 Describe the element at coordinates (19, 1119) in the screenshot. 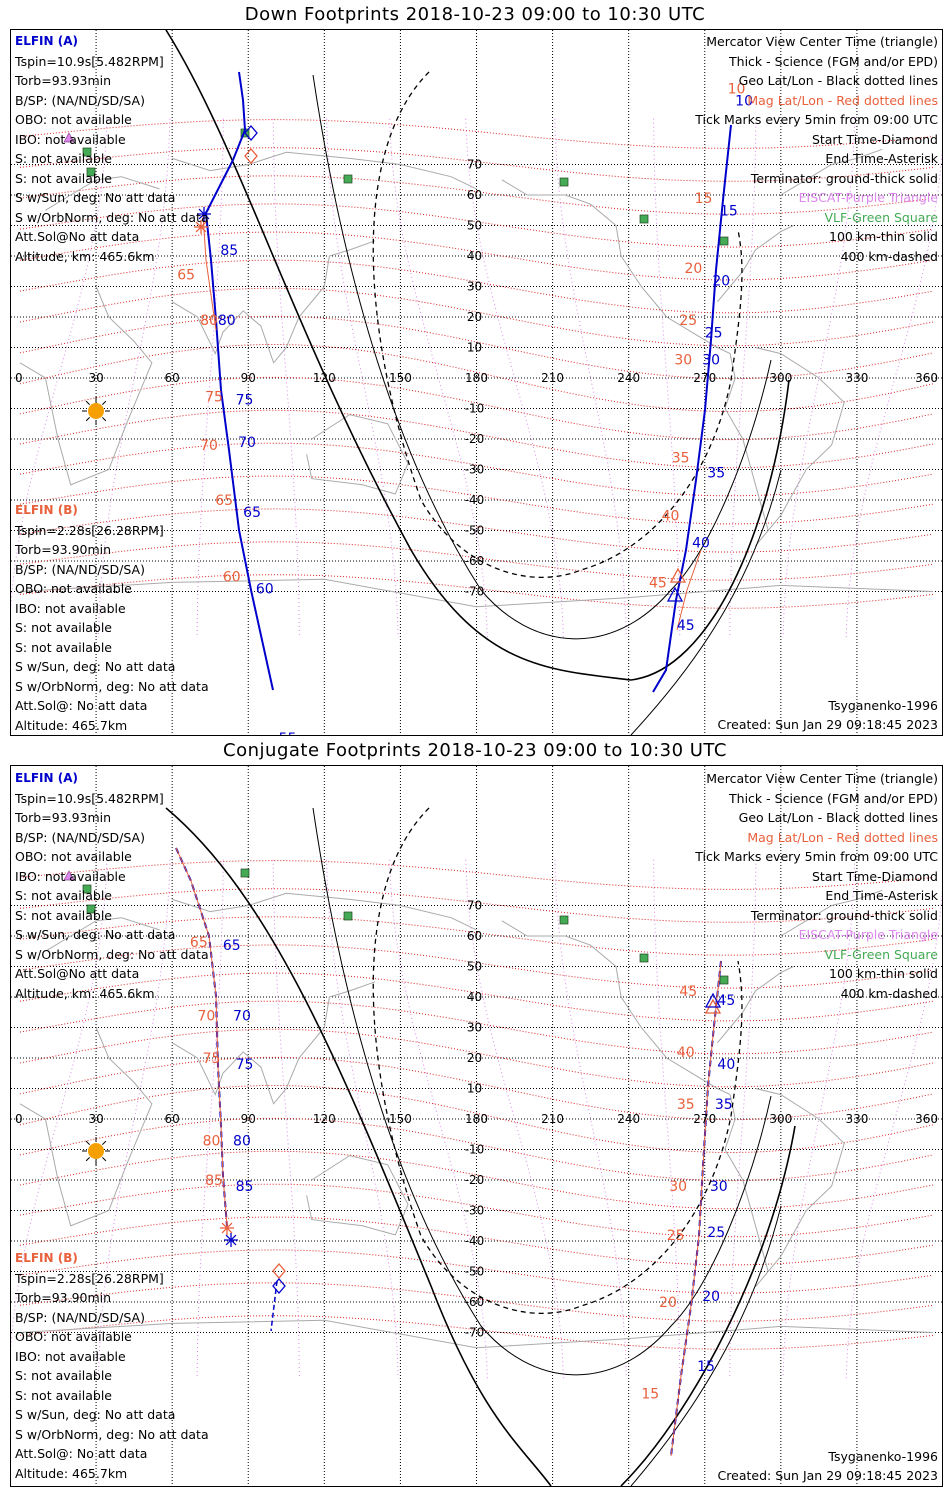

I see `lon-tick-label: 0` at that location.